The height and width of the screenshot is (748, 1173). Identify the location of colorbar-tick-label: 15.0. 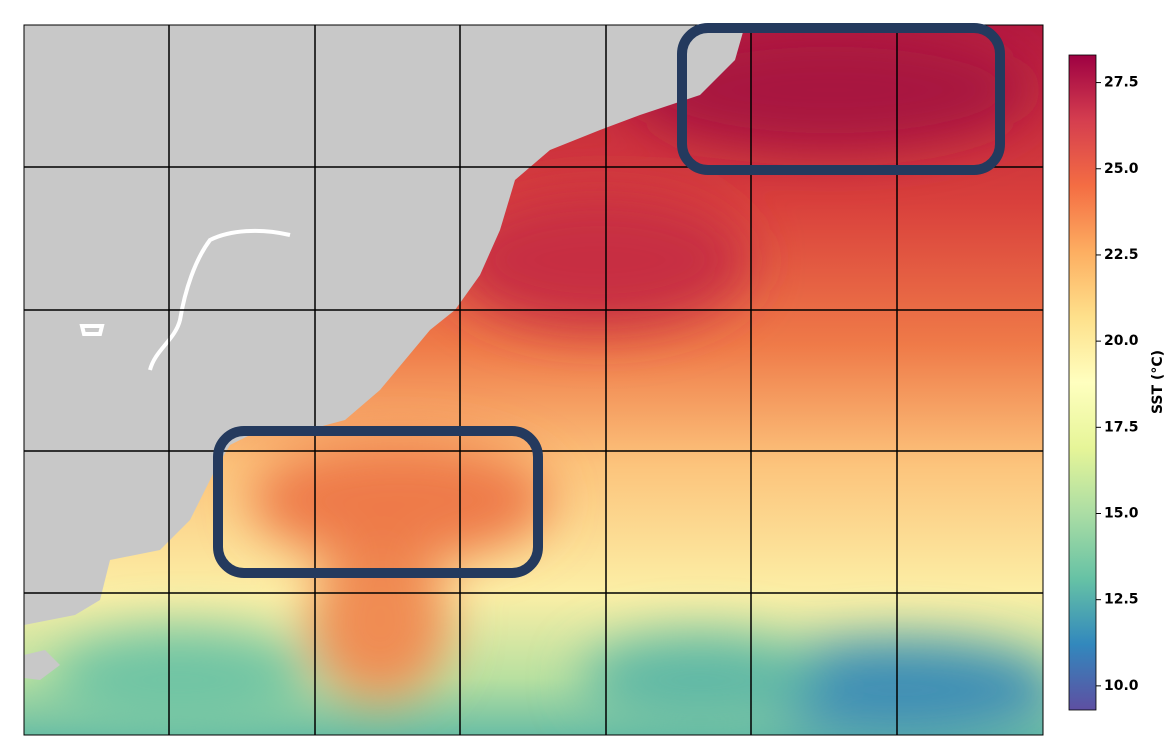
(1121, 514).